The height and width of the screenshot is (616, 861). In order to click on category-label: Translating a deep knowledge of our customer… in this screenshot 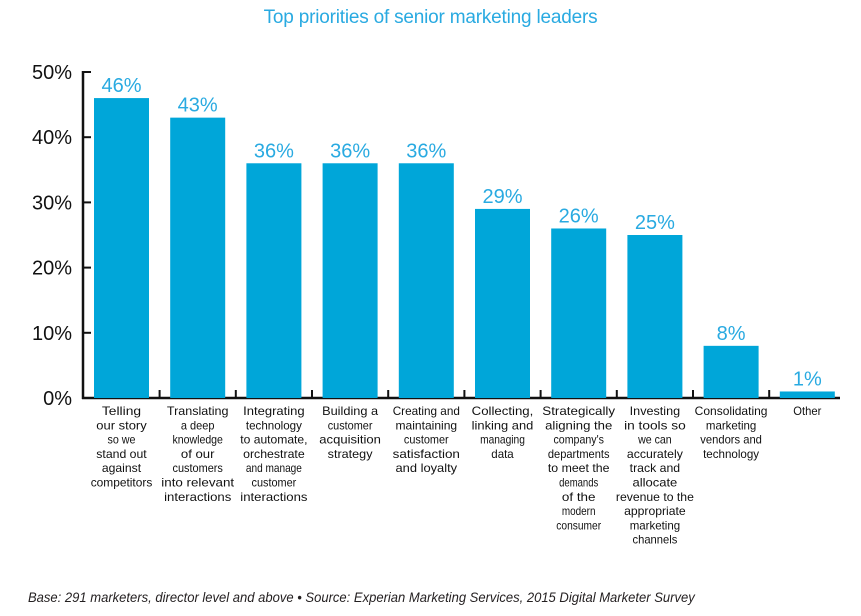, I will do `click(198, 454)`.